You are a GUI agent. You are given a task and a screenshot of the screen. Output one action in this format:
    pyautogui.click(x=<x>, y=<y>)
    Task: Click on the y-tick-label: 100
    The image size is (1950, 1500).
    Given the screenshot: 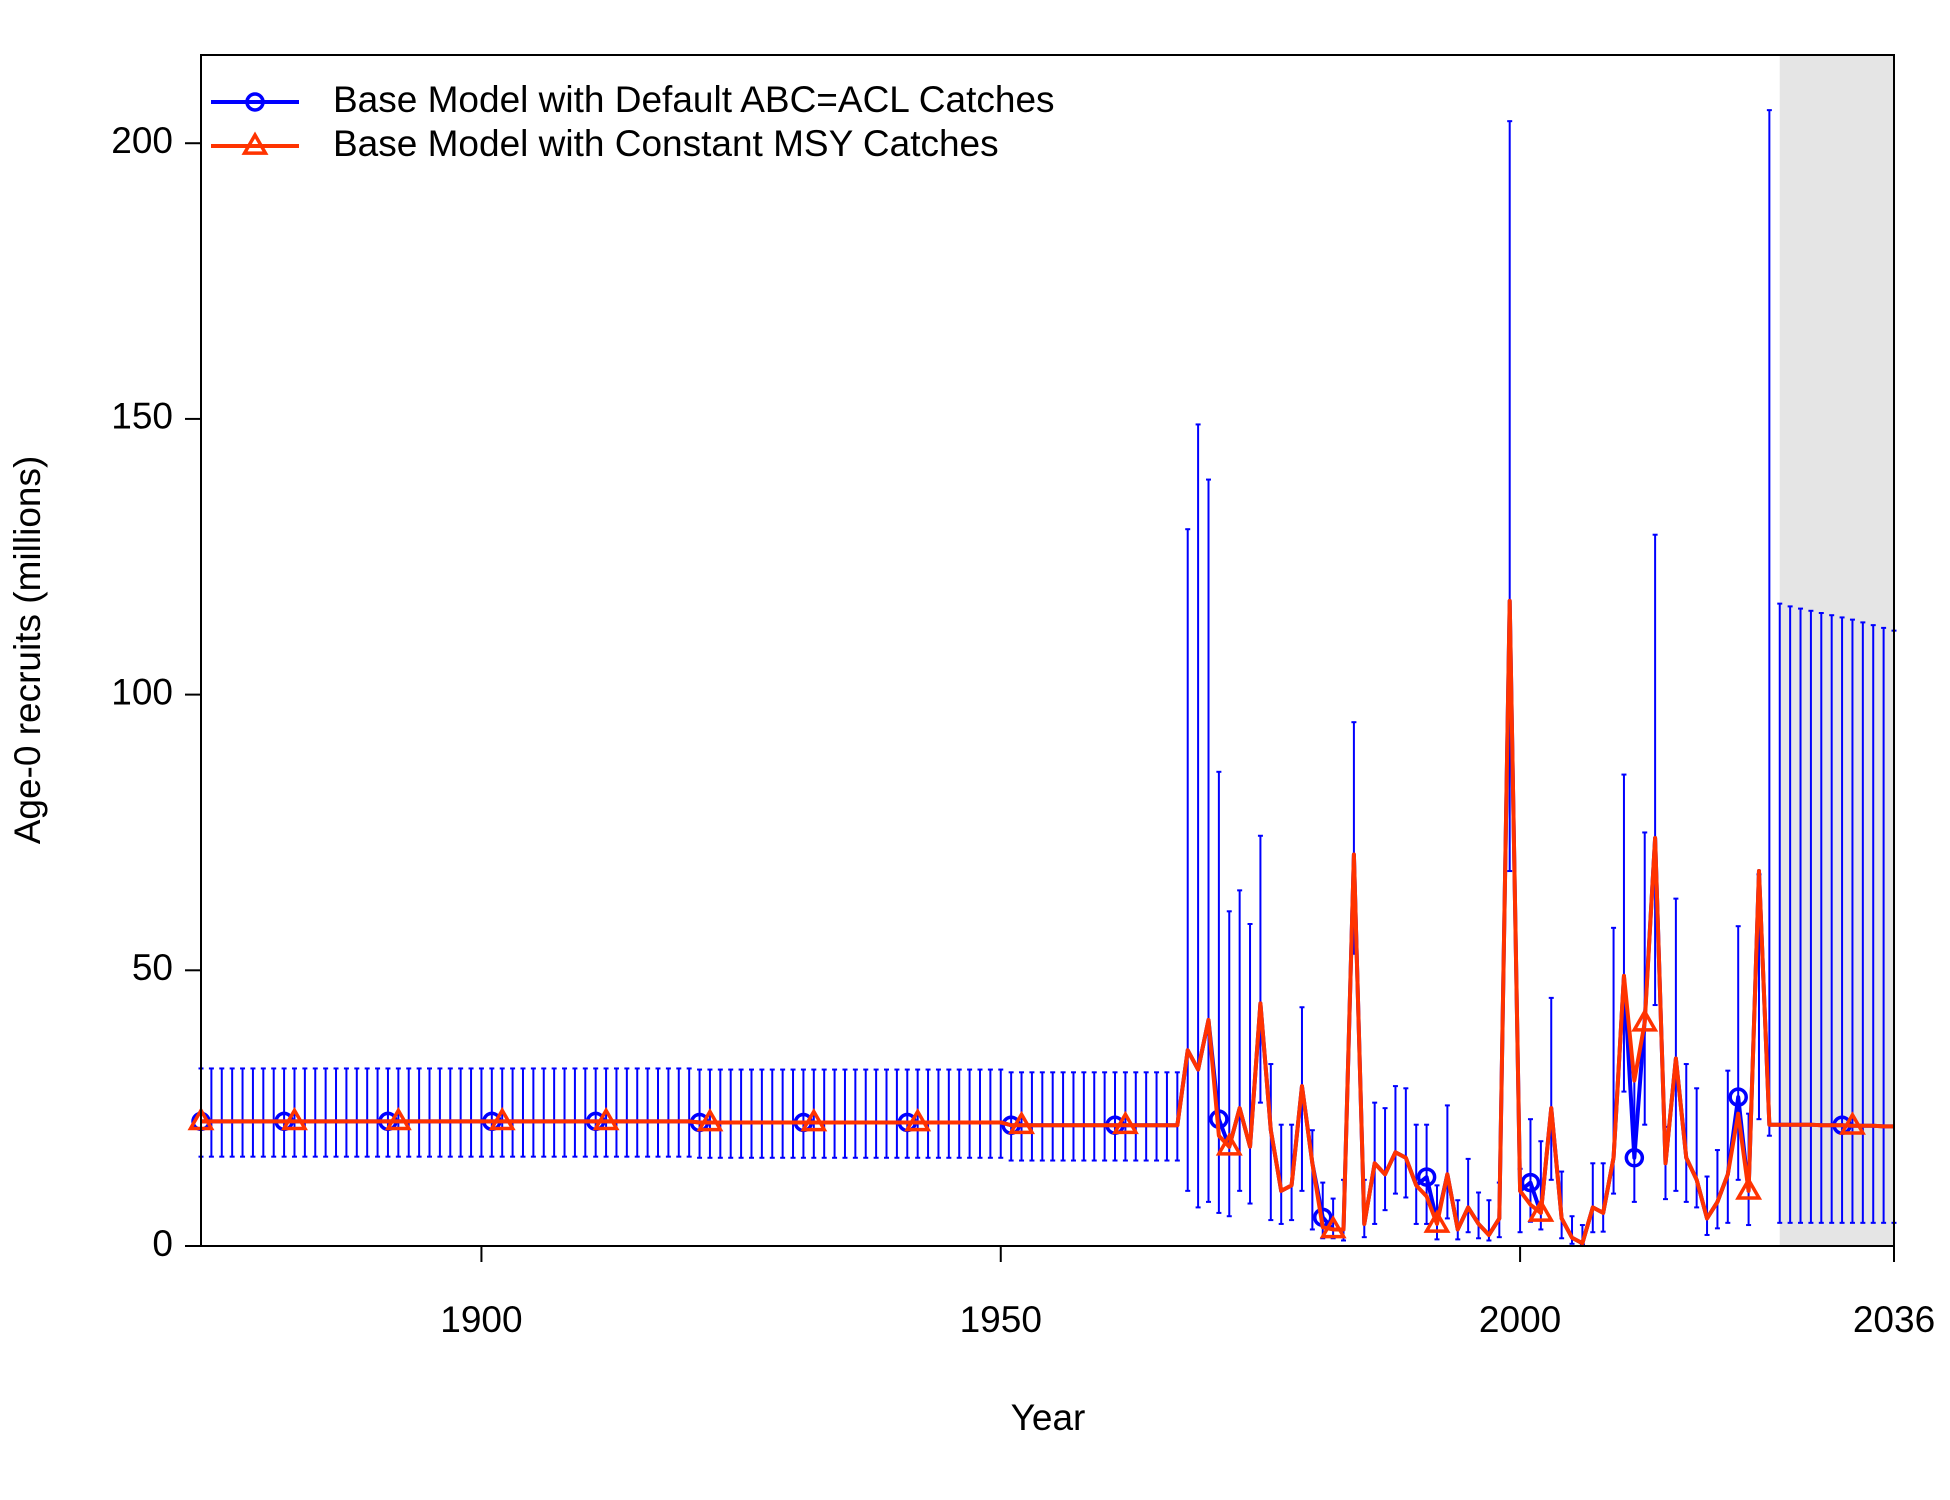 What is the action you would take?
    pyautogui.click(x=142, y=691)
    